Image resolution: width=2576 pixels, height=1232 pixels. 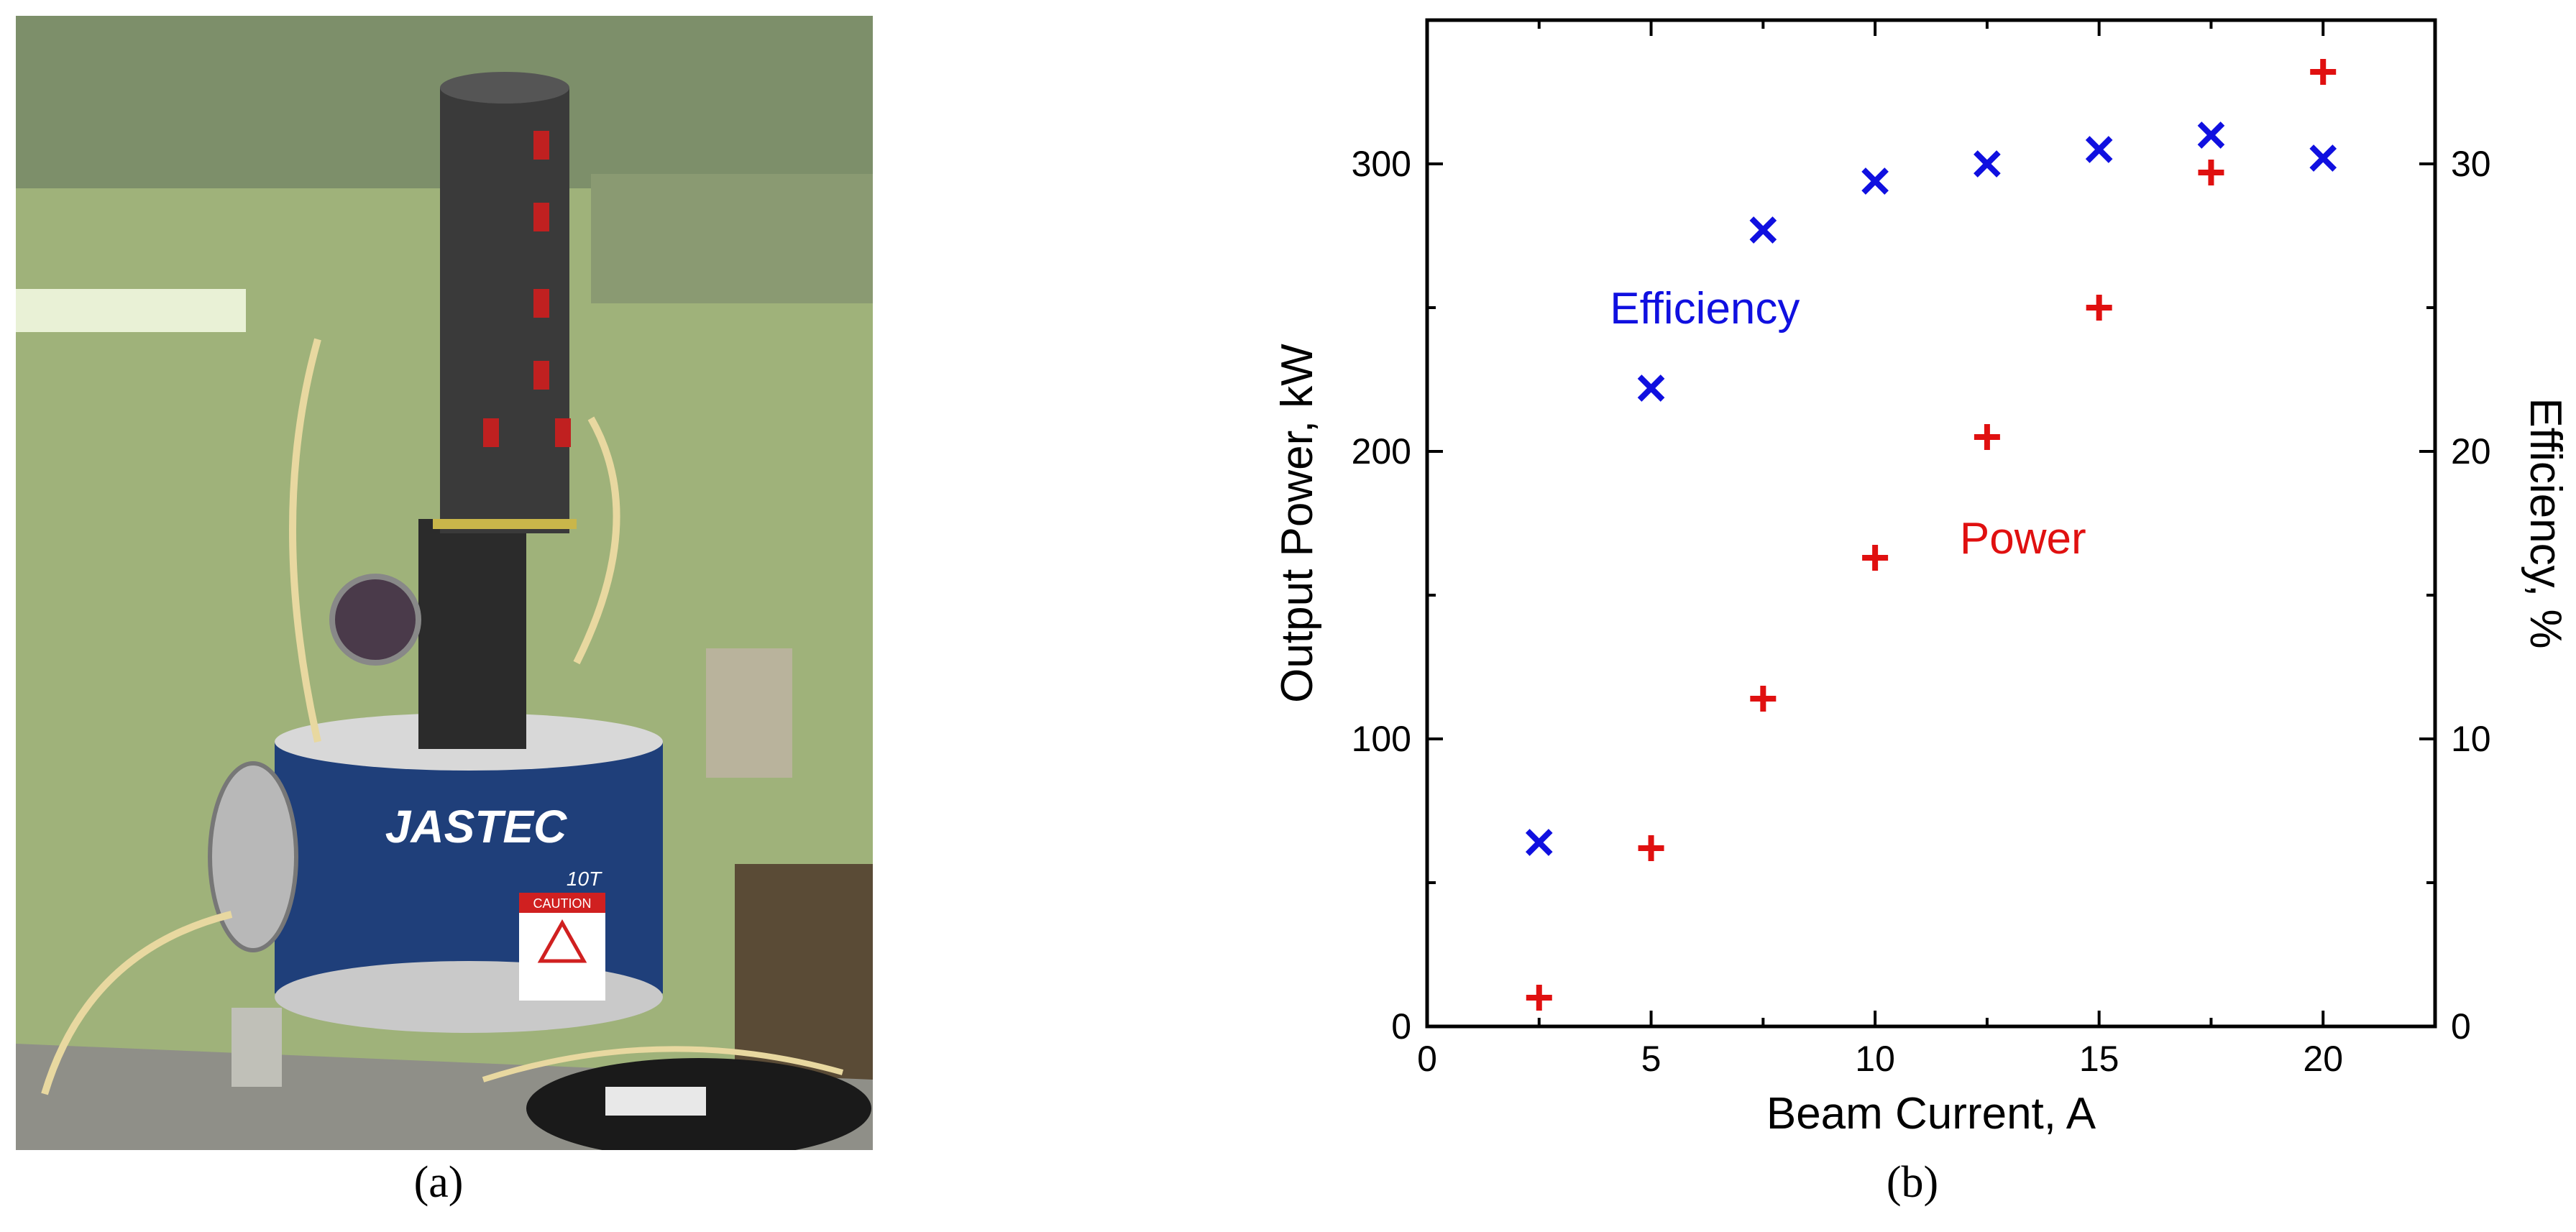 What do you see at coordinates (1297, 523) in the screenshot?
I see `y-left-axis-title: Output Power, kW` at bounding box center [1297, 523].